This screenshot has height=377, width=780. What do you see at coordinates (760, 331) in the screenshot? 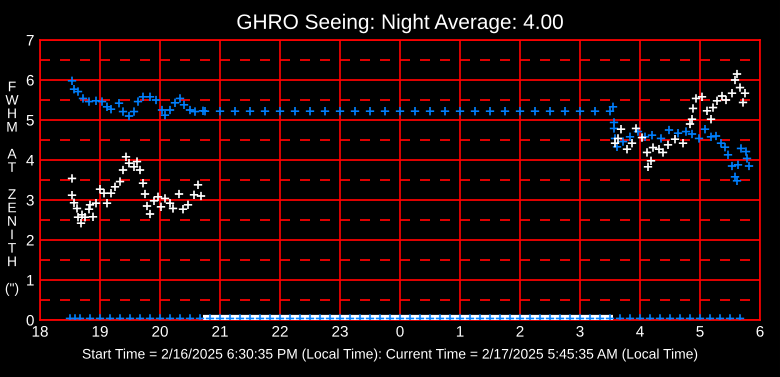
I see `x-tick-label: 6` at bounding box center [760, 331].